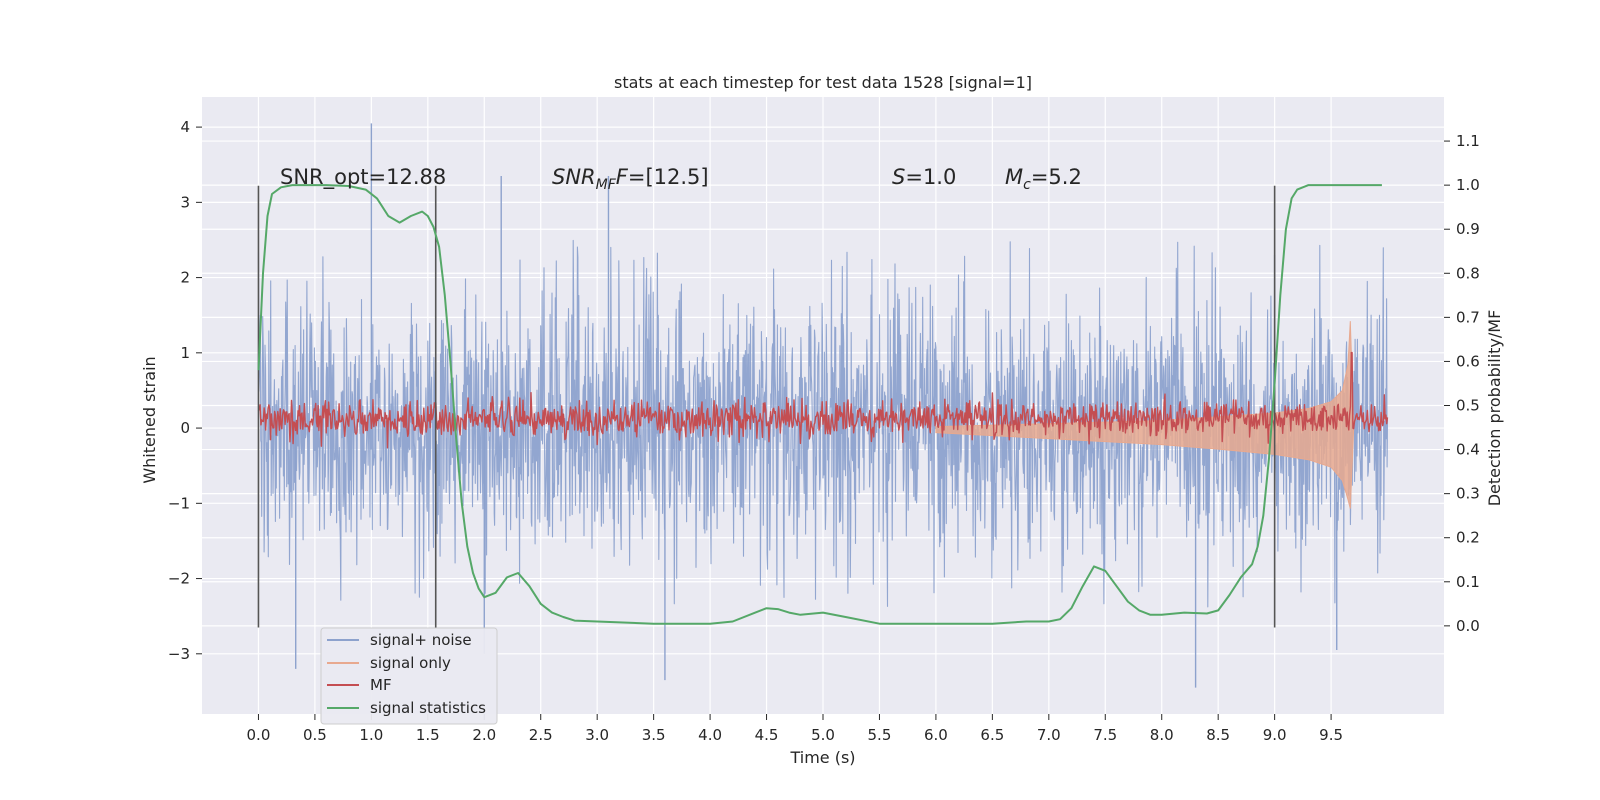  Describe the element at coordinates (1468, 273) in the screenshot. I see `y2-tick-label: 0.8` at that location.